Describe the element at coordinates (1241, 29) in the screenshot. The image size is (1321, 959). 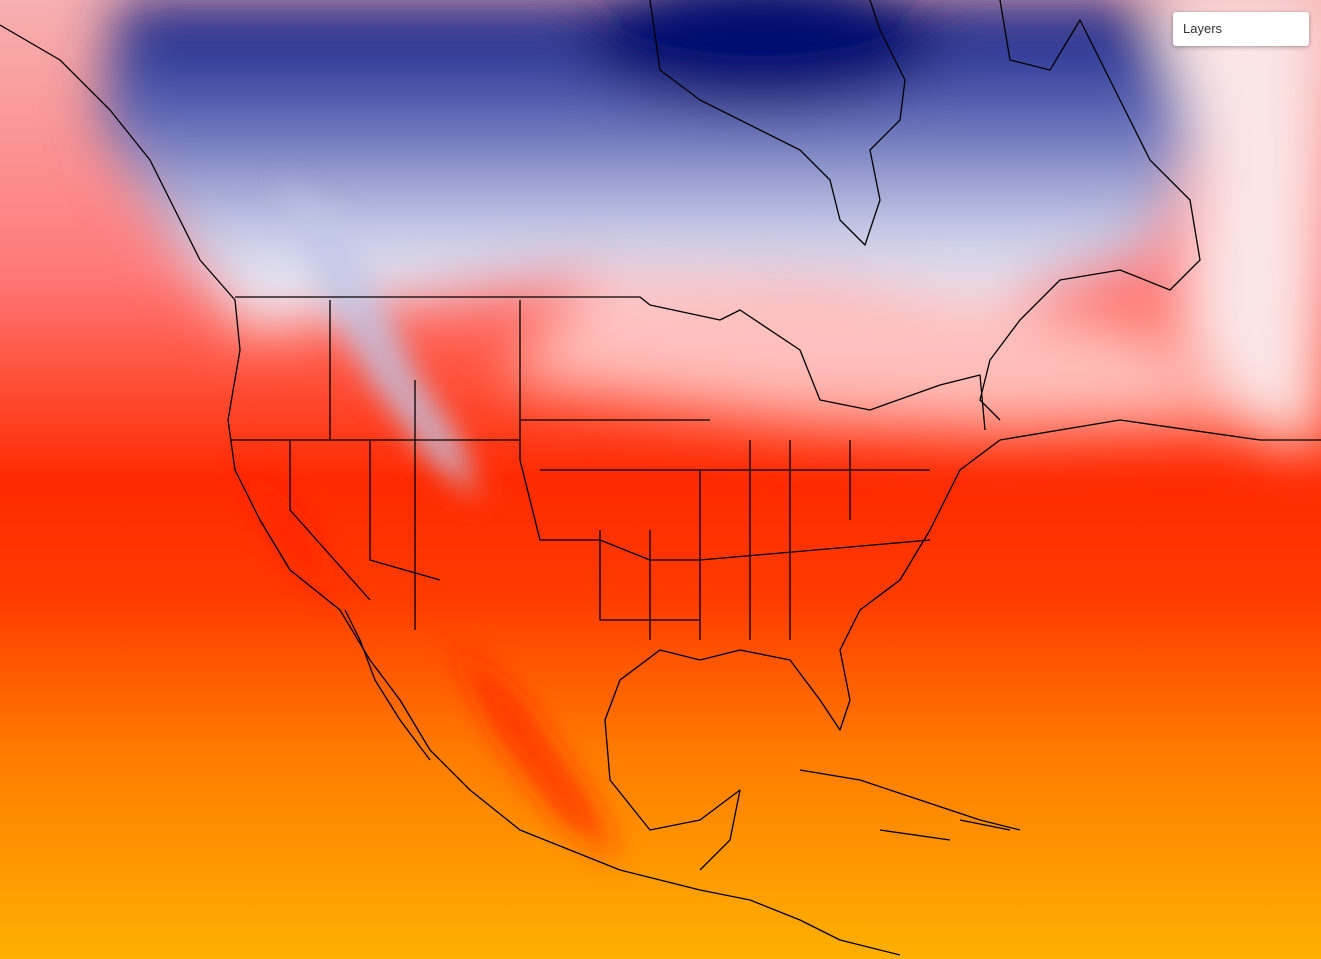
I see `layers-control: Layers` at that location.